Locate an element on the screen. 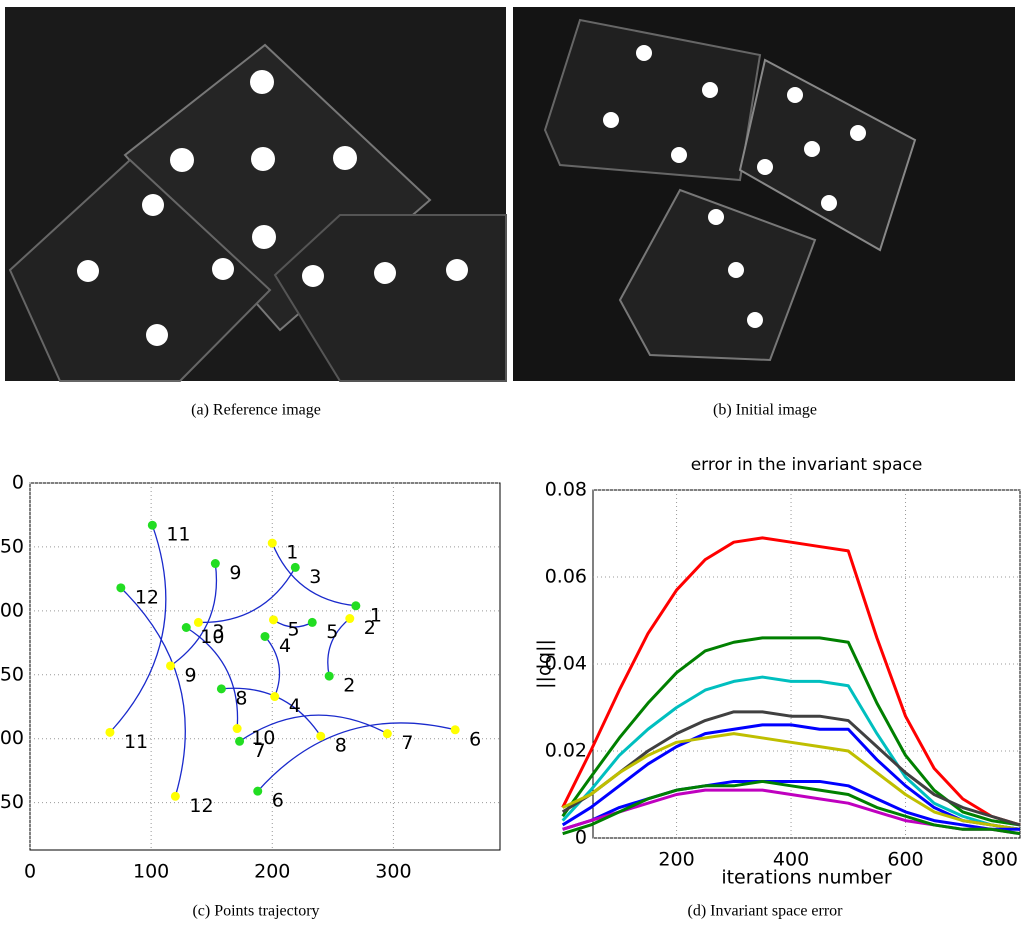  y-tick-label: 50 is located at coordinates (12, 546).